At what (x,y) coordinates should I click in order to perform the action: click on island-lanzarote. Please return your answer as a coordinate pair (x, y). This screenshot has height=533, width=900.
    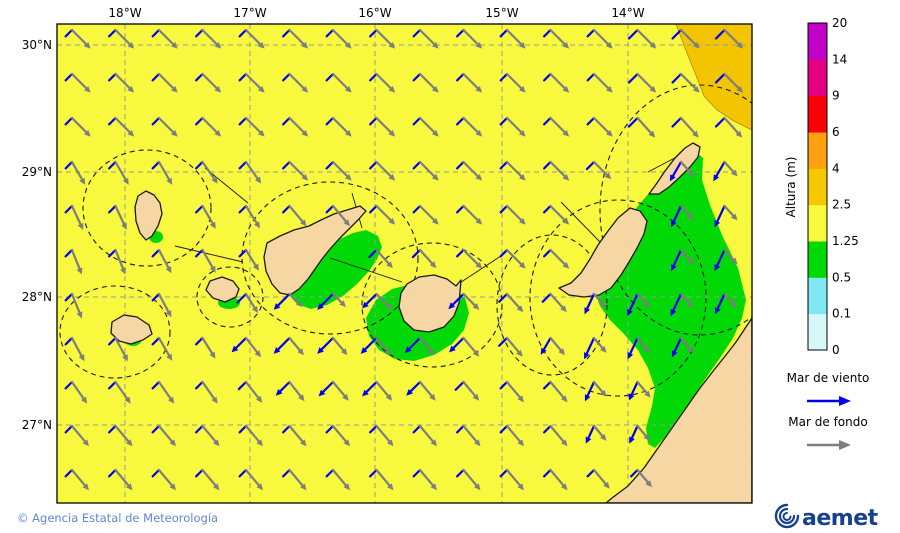
    Looking at the image, I should click on (674, 168).